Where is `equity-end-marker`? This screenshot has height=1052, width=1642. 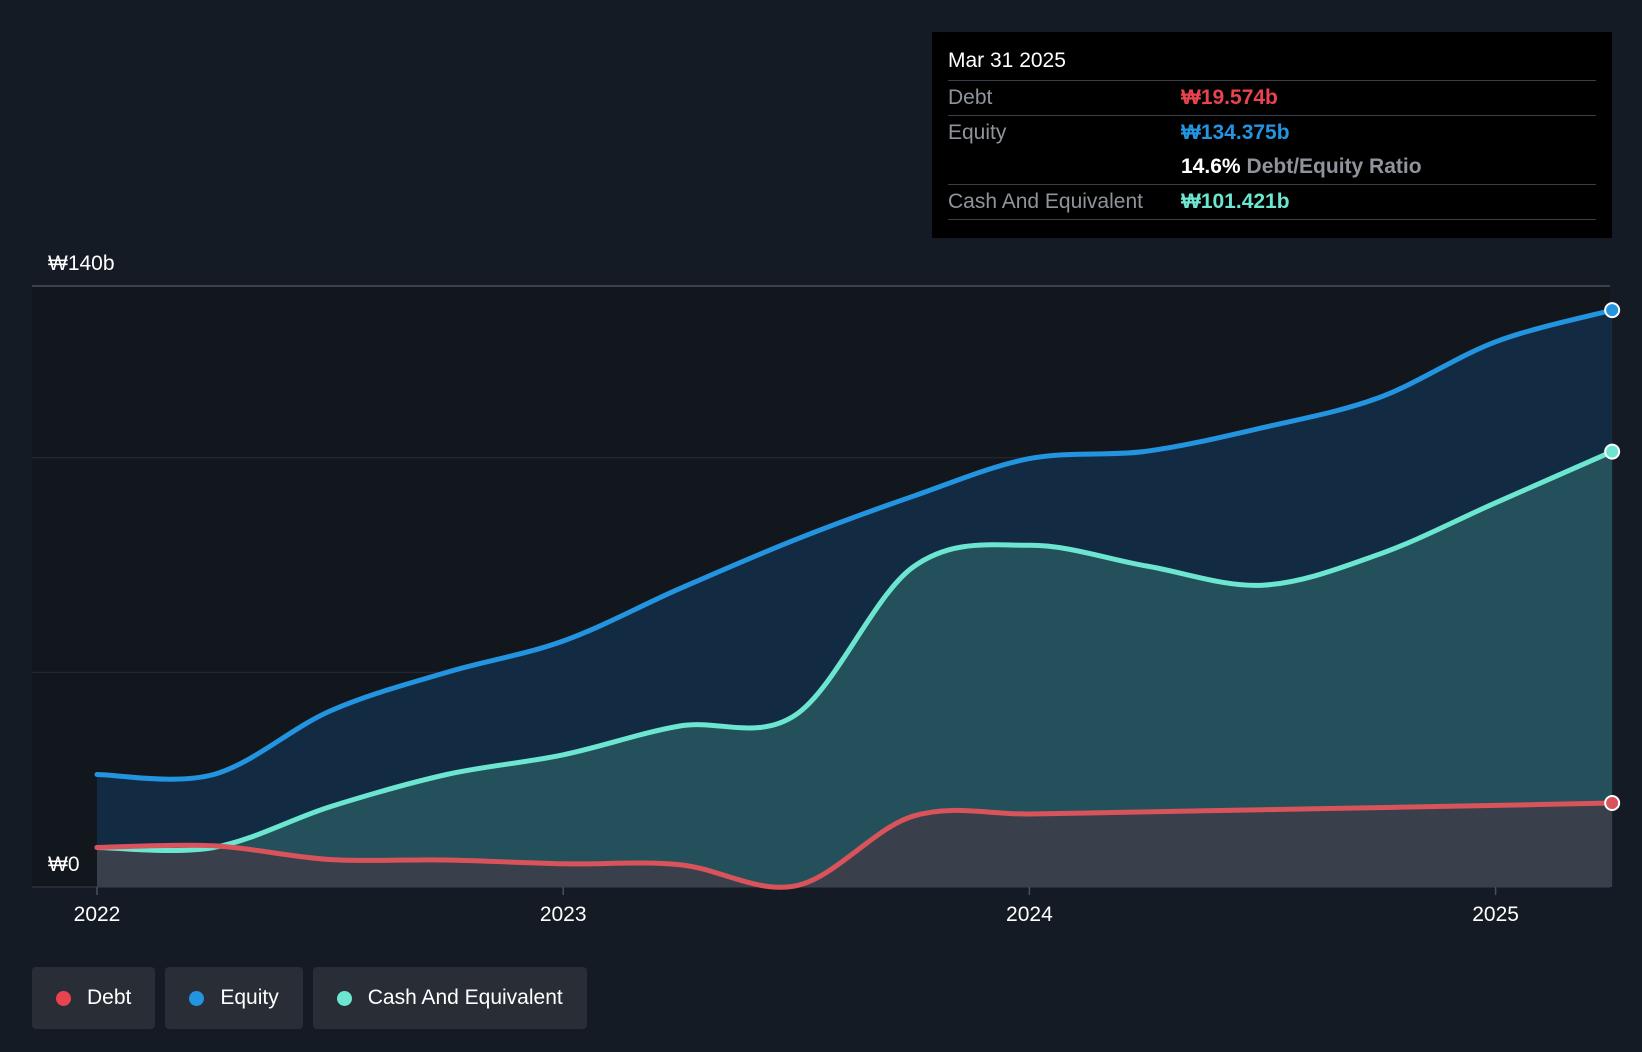
equity-end-marker is located at coordinates (1612, 310).